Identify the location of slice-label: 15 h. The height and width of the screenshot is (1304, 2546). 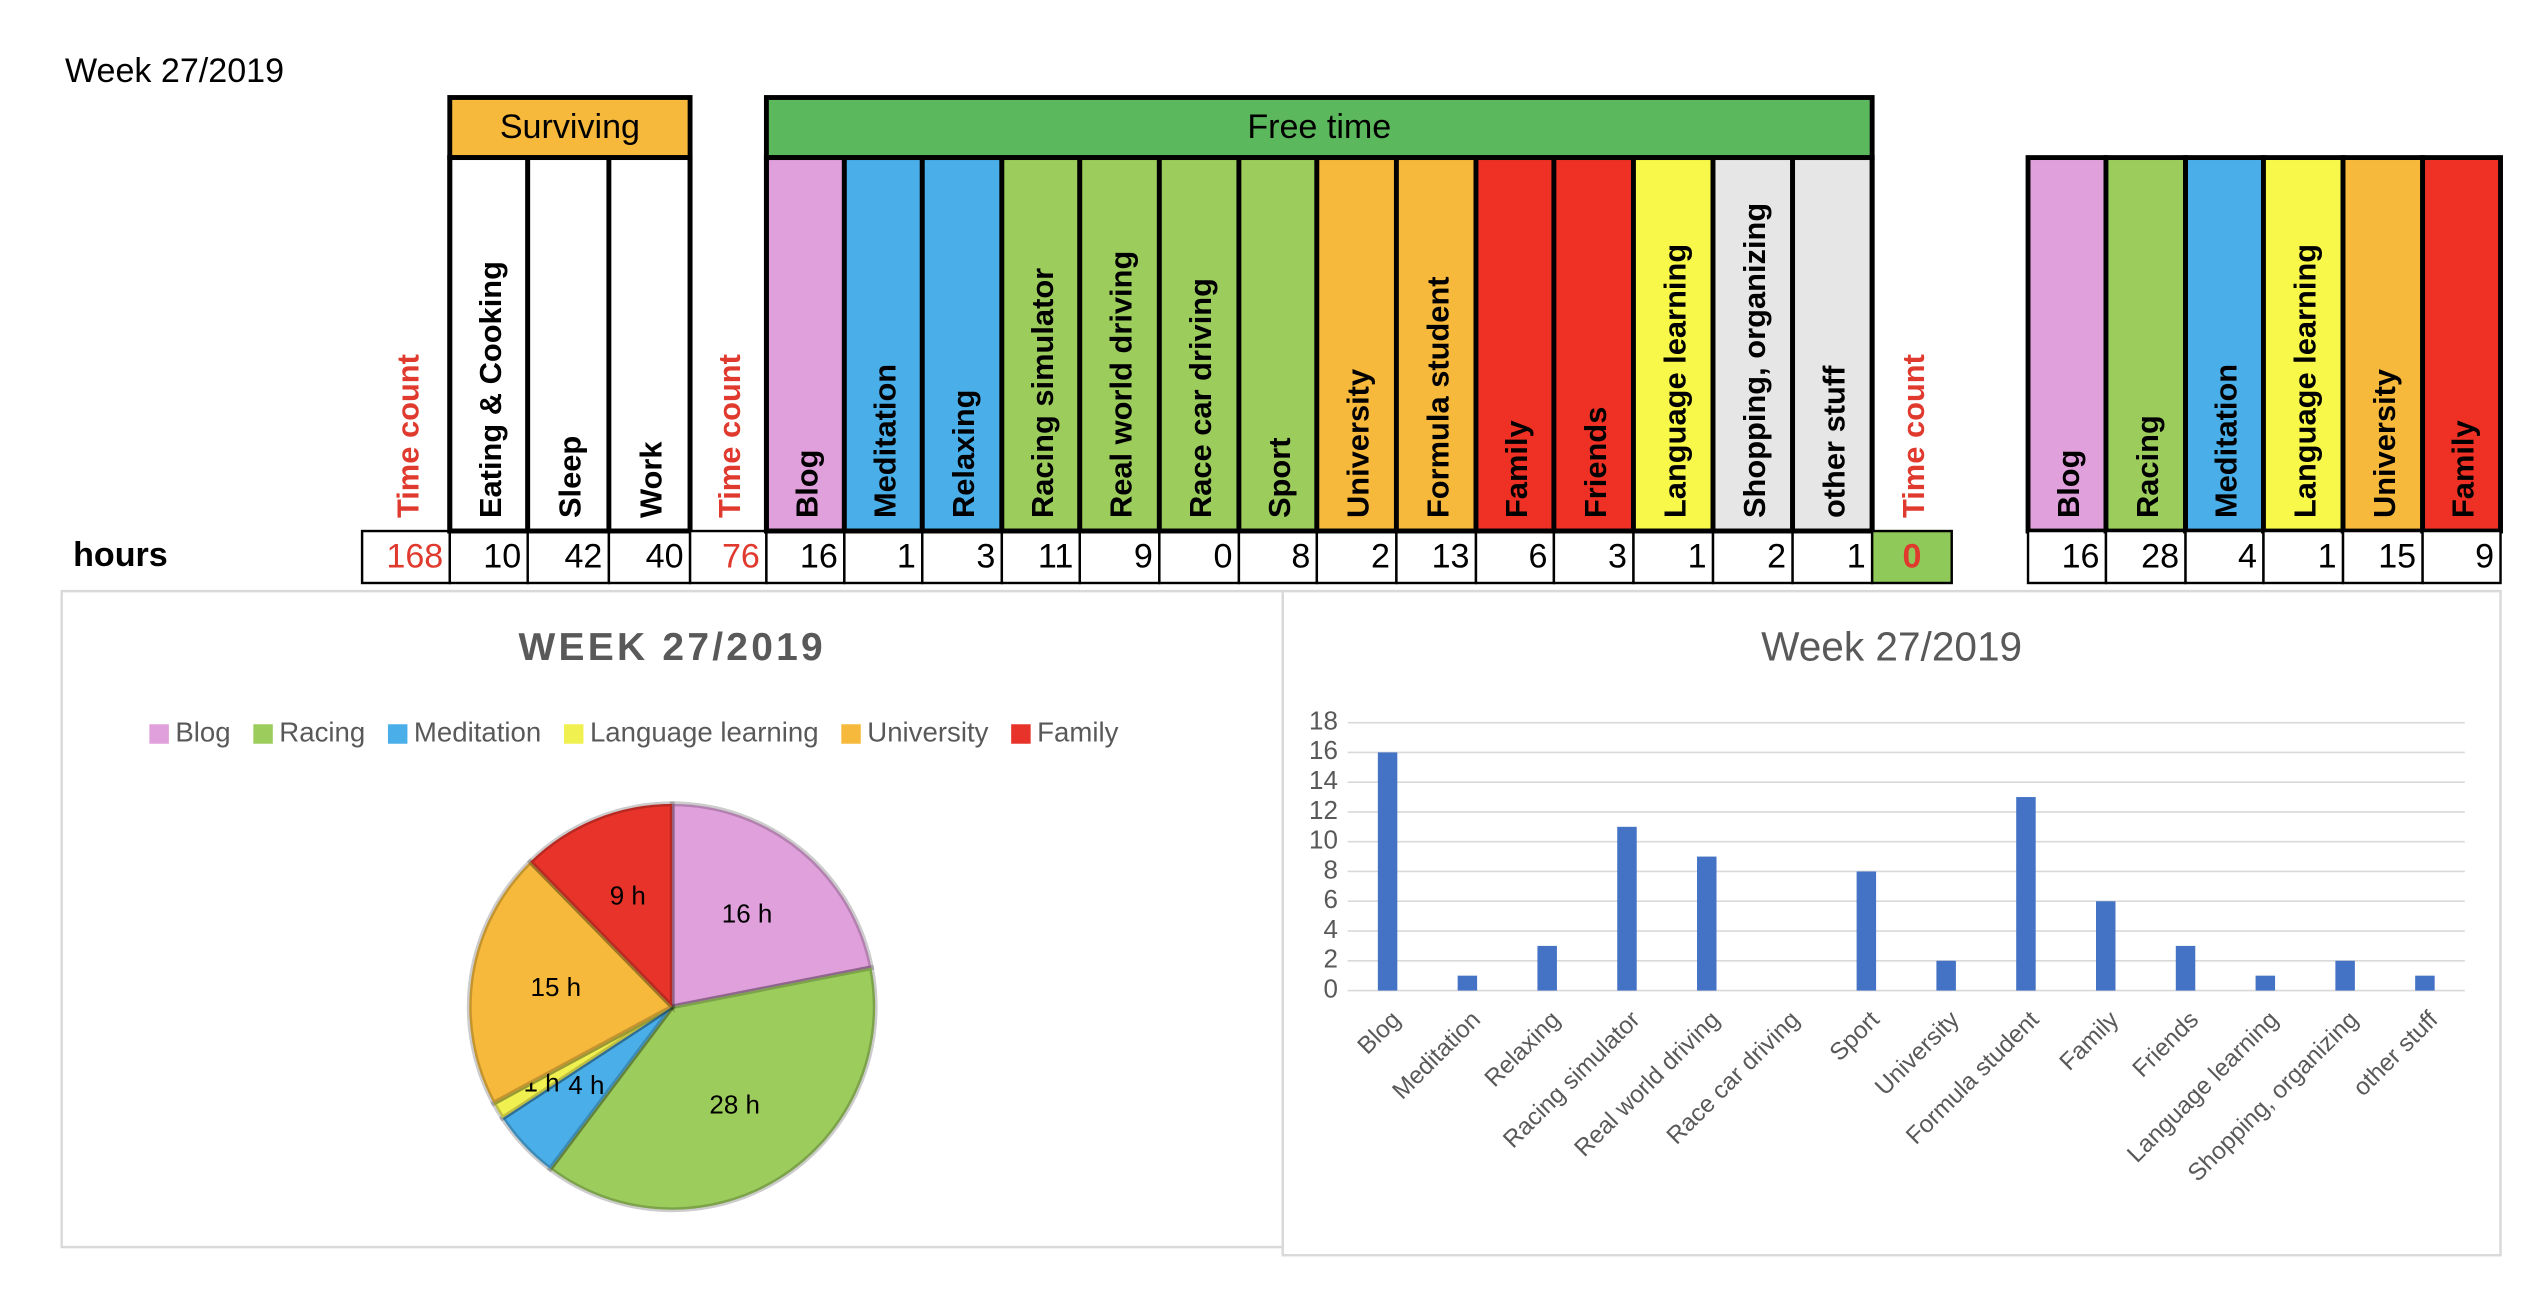
(556, 987).